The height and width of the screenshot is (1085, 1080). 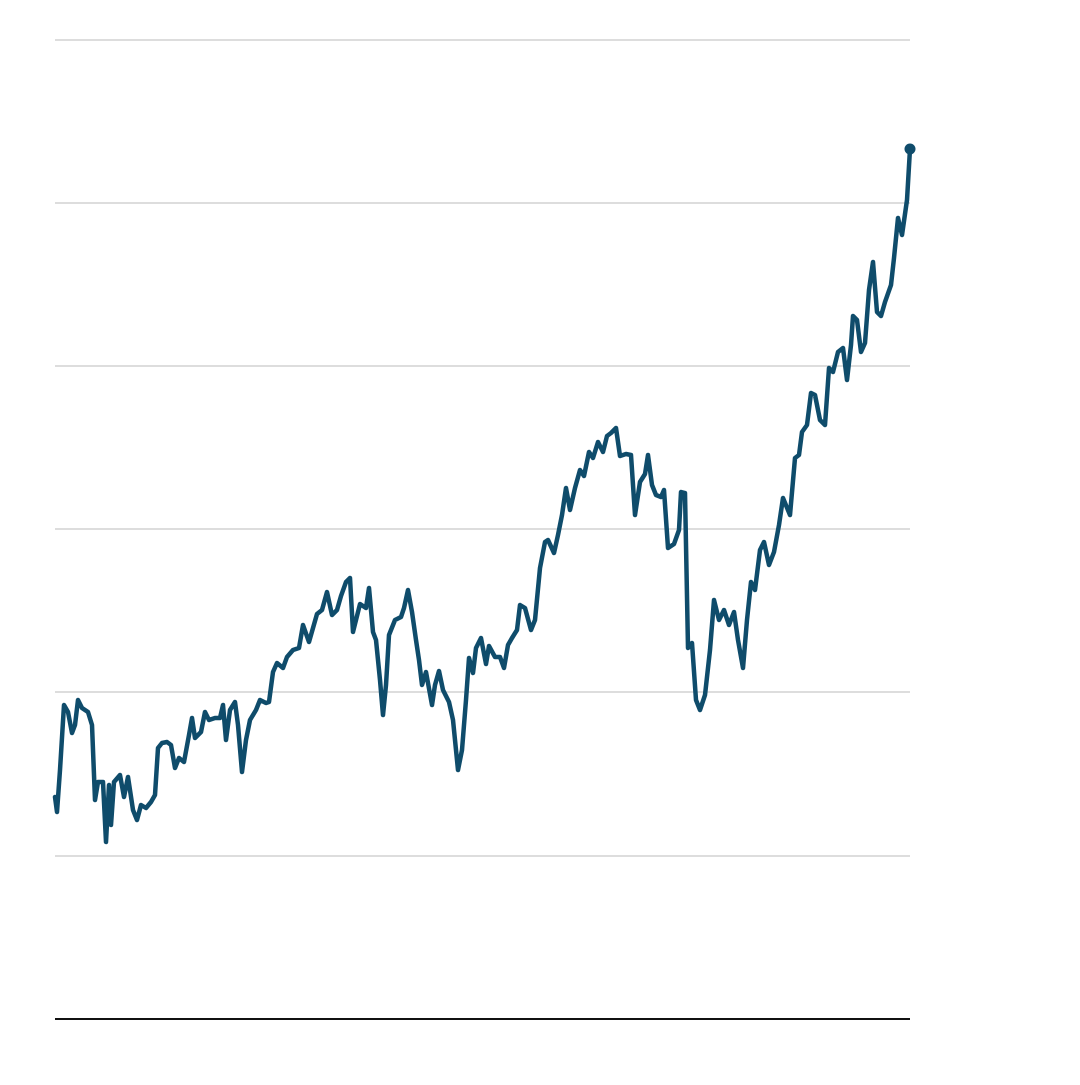 I want to click on end-dot, so click(x=910, y=149).